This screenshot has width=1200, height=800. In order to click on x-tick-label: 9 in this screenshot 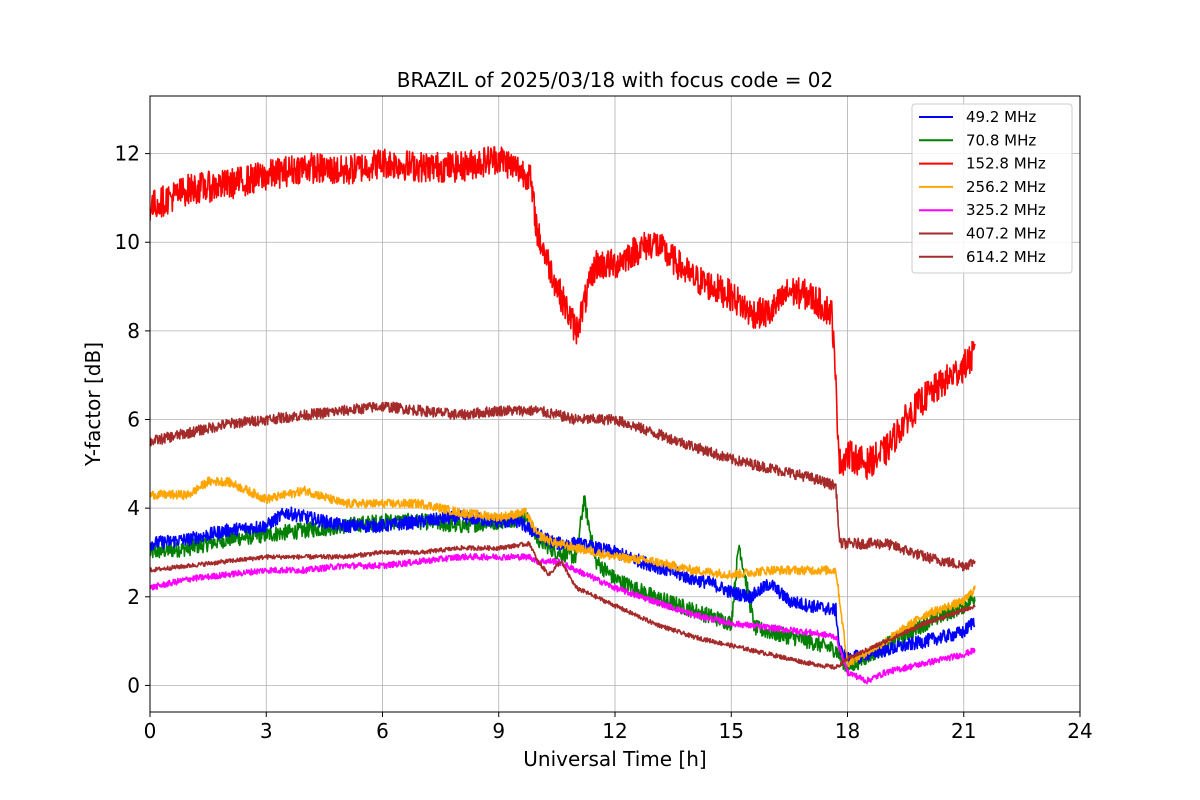, I will do `click(498, 731)`.